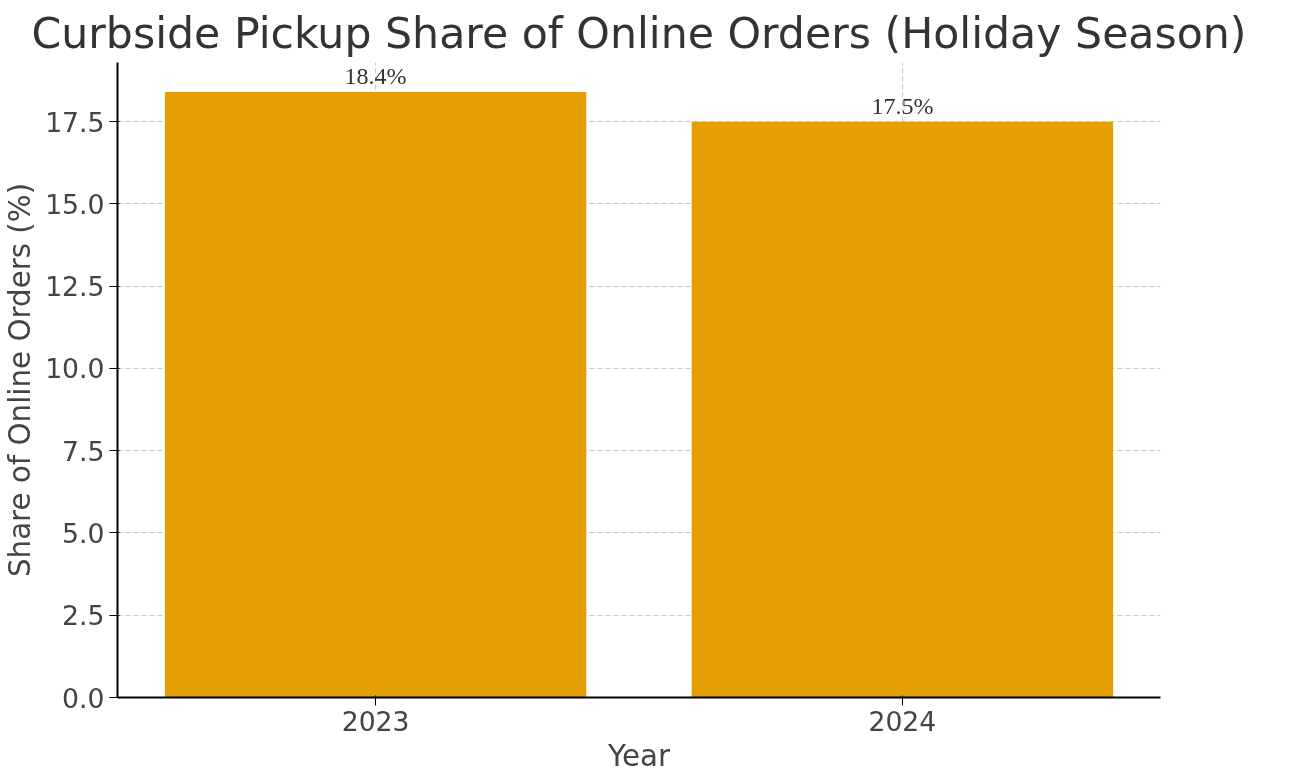  What do you see at coordinates (75, 287) in the screenshot?
I see `y-tick-label: 12.5` at bounding box center [75, 287].